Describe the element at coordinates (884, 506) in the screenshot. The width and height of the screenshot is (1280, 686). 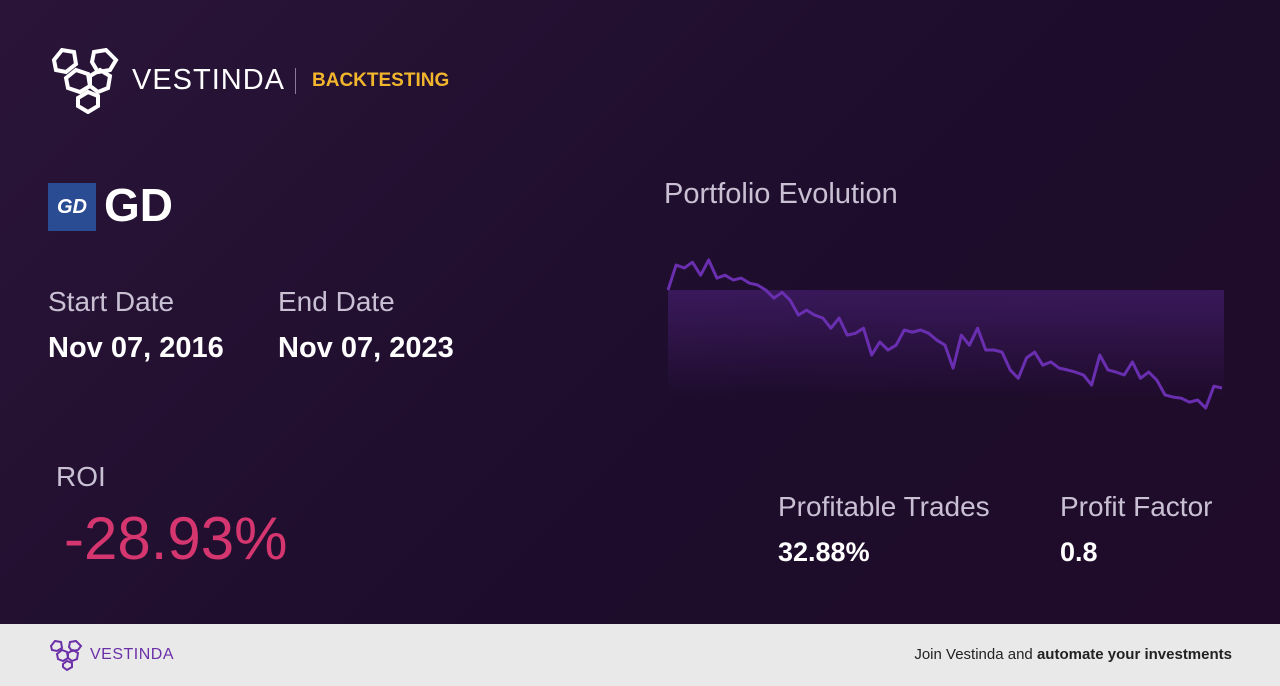
I see `profitable-label: Profitable Trades` at that location.